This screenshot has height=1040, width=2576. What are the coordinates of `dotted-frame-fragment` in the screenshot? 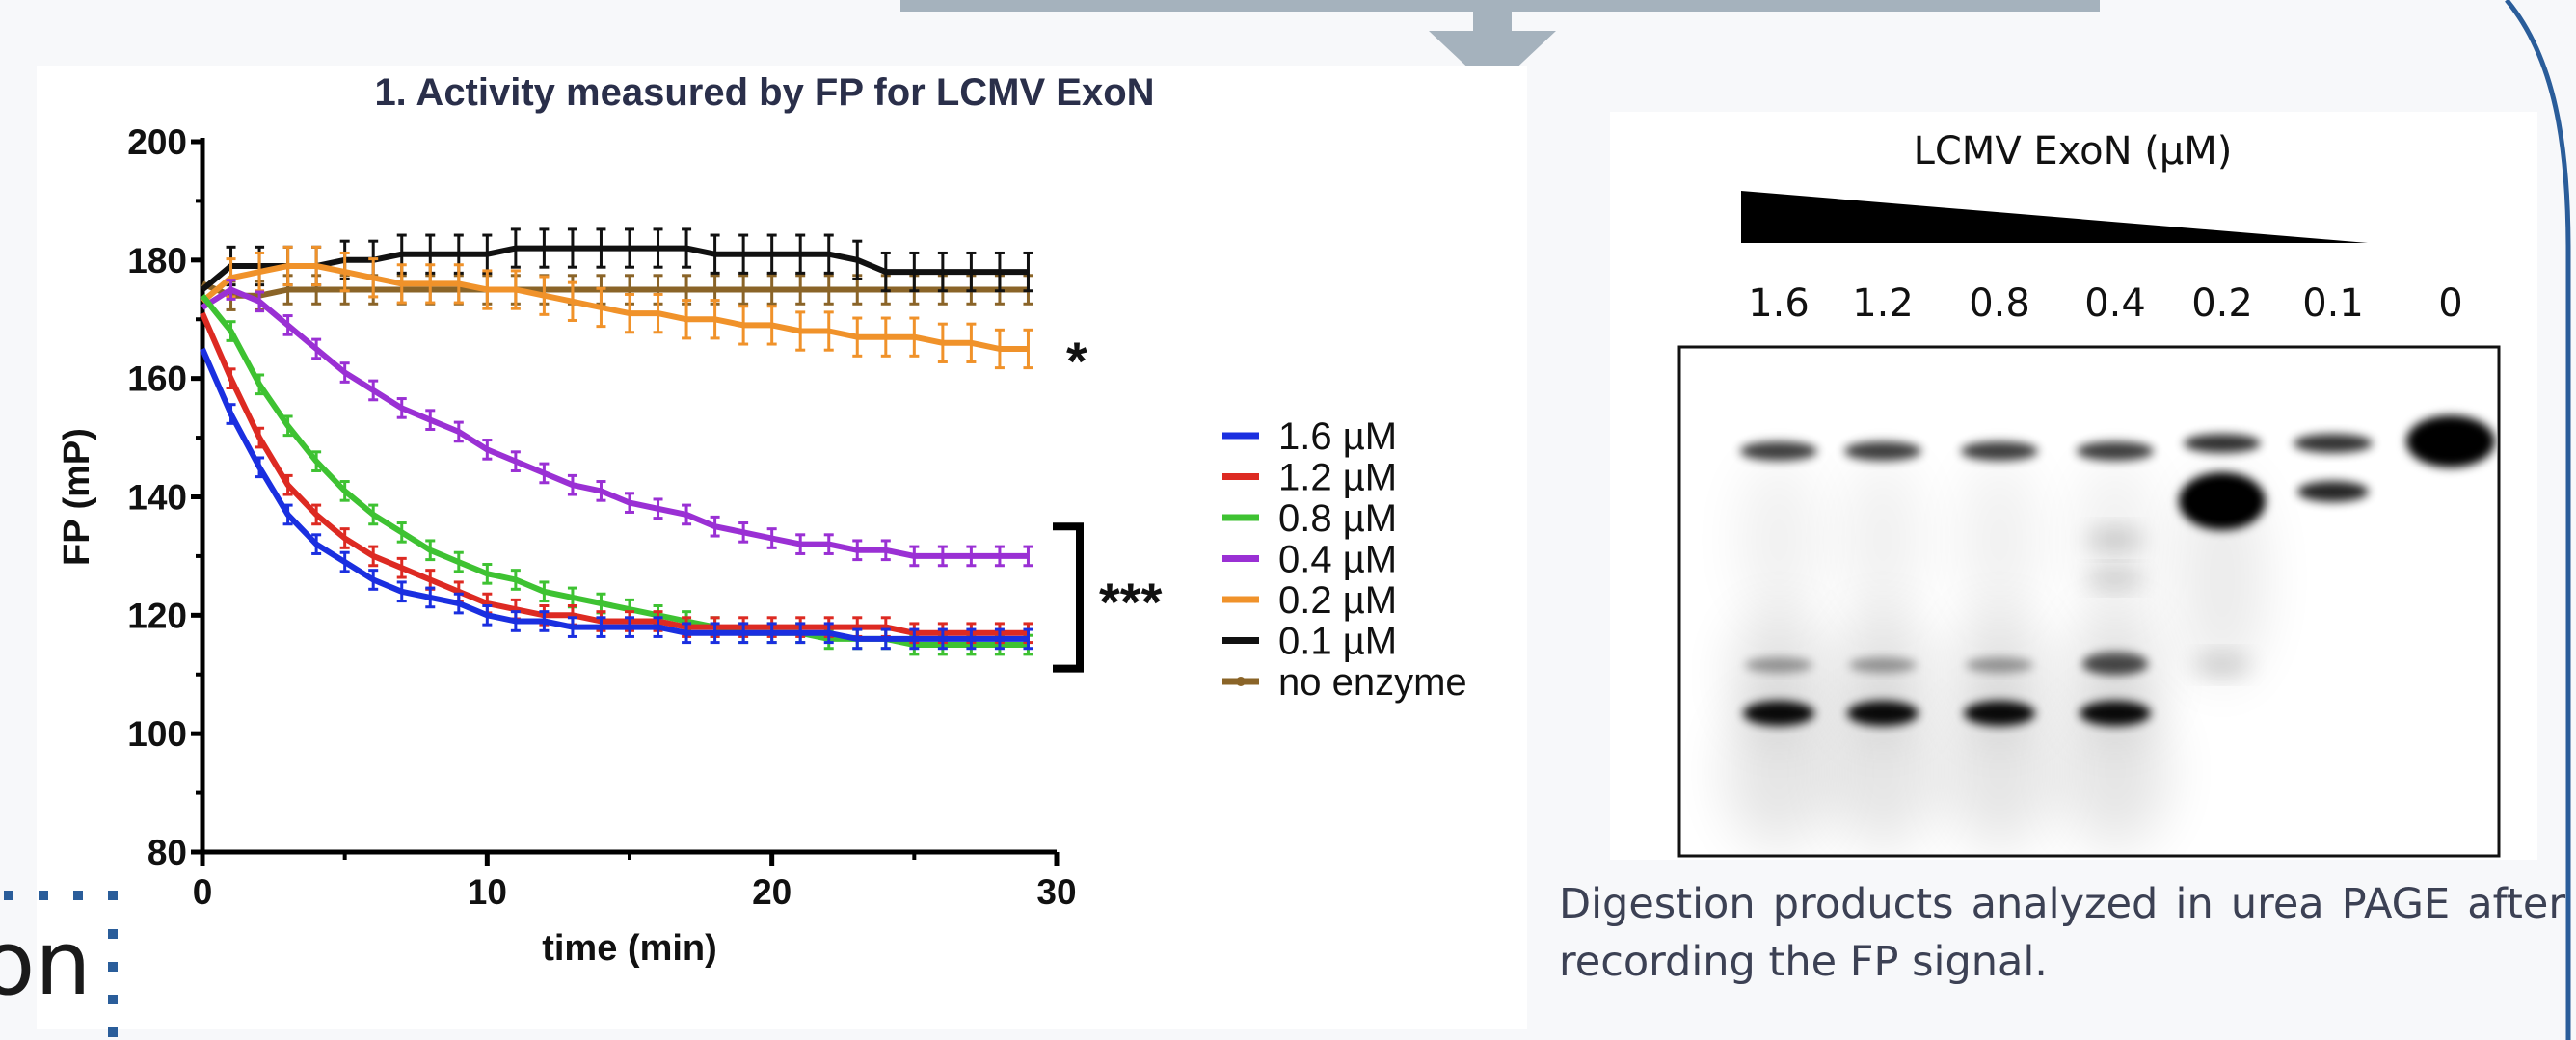 It's located at (61, 964).